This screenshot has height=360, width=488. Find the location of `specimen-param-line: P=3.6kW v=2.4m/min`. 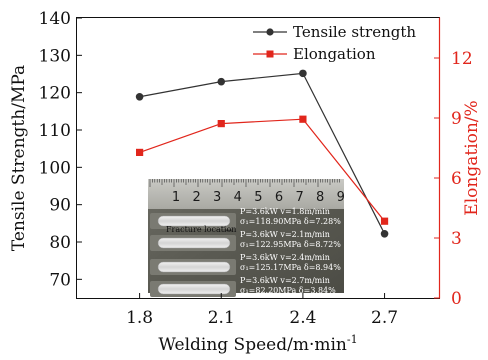

specimen-param-line: P=3.6kW v=2.4m/min is located at coordinates (285, 257).